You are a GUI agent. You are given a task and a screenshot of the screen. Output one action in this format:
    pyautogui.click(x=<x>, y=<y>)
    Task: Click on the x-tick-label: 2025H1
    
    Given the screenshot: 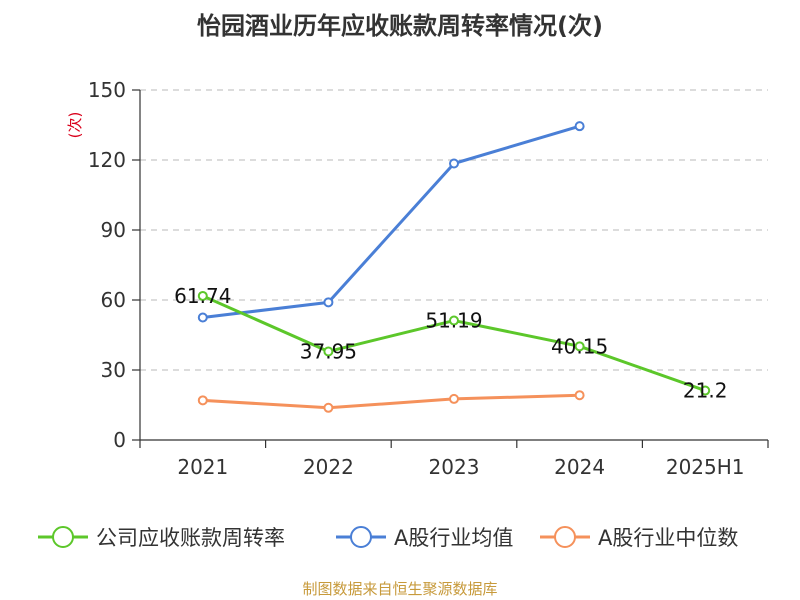 What is the action you would take?
    pyautogui.click(x=705, y=467)
    